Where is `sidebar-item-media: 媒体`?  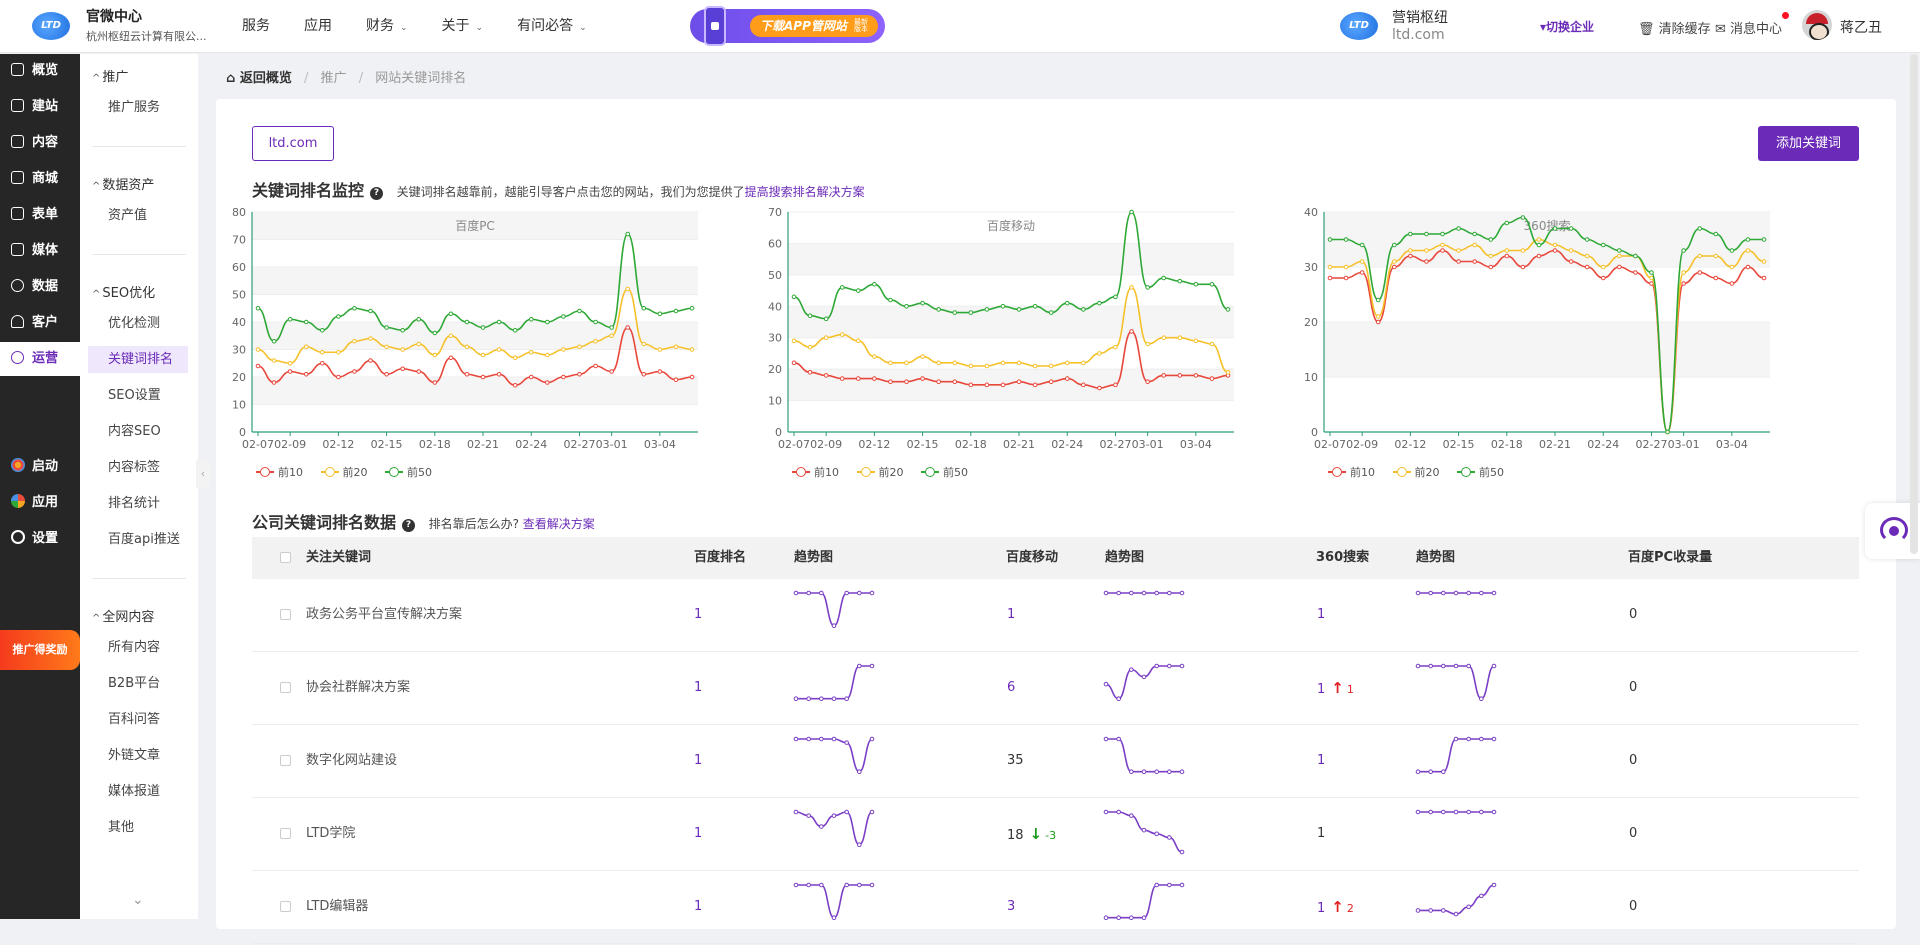 sidebar-item-media: 媒体 is located at coordinates (40, 251).